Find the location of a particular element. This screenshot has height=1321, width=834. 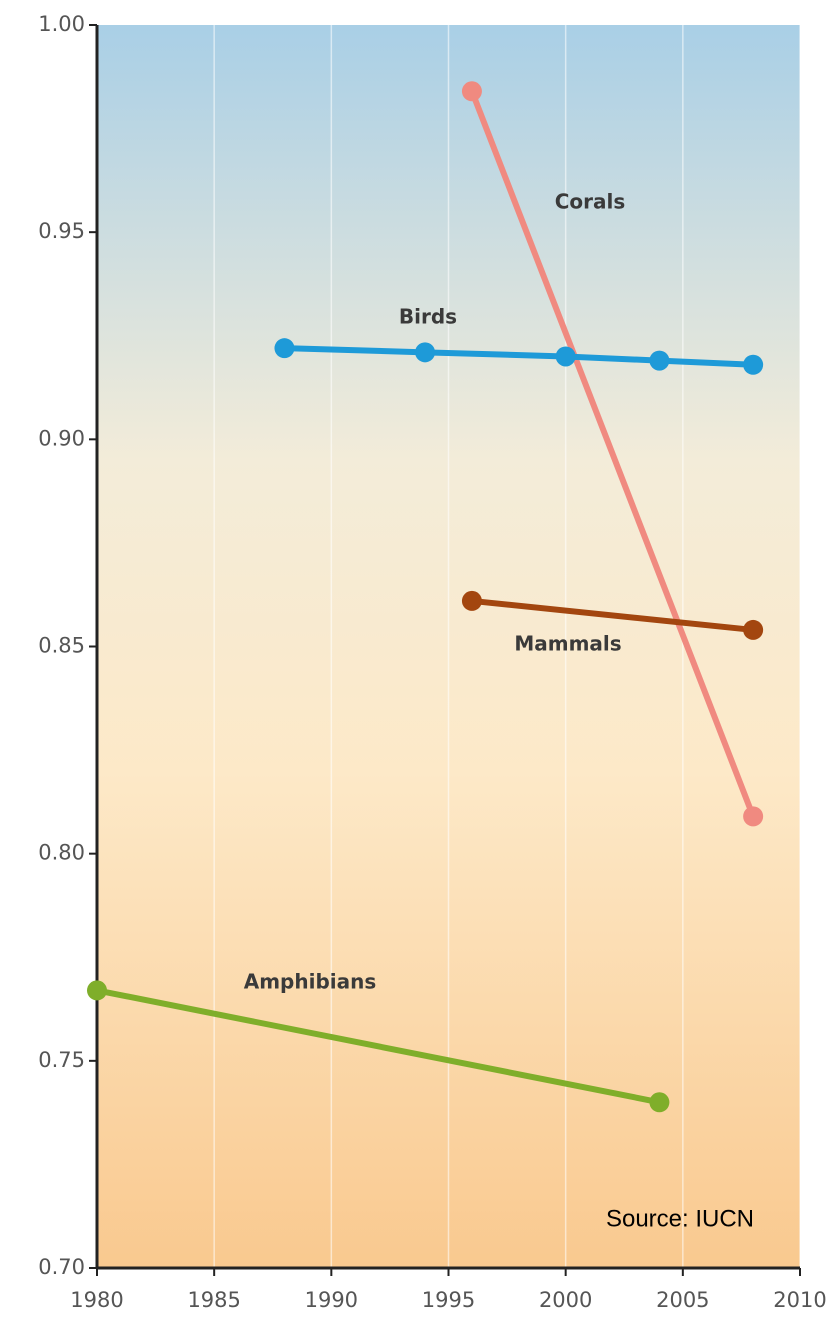

x-tick-label: 2010 is located at coordinates (799, 1300).